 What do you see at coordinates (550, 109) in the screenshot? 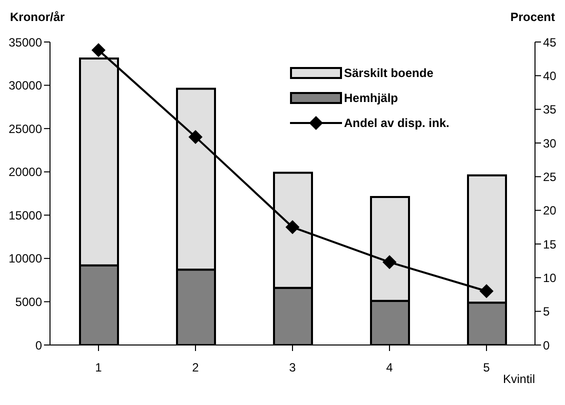
I see `y2-tick-label: 35` at bounding box center [550, 109].